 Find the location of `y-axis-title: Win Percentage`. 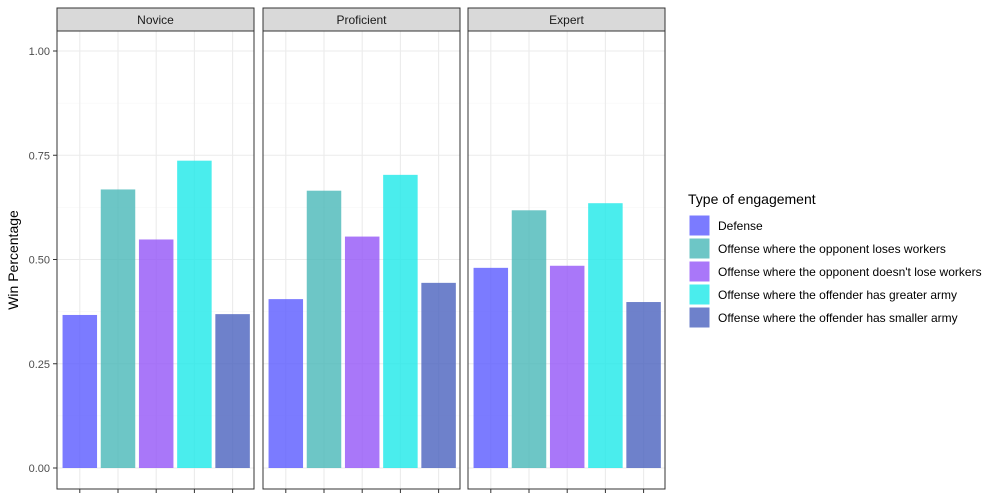

y-axis-title: Win Percentage is located at coordinates (13, 260).